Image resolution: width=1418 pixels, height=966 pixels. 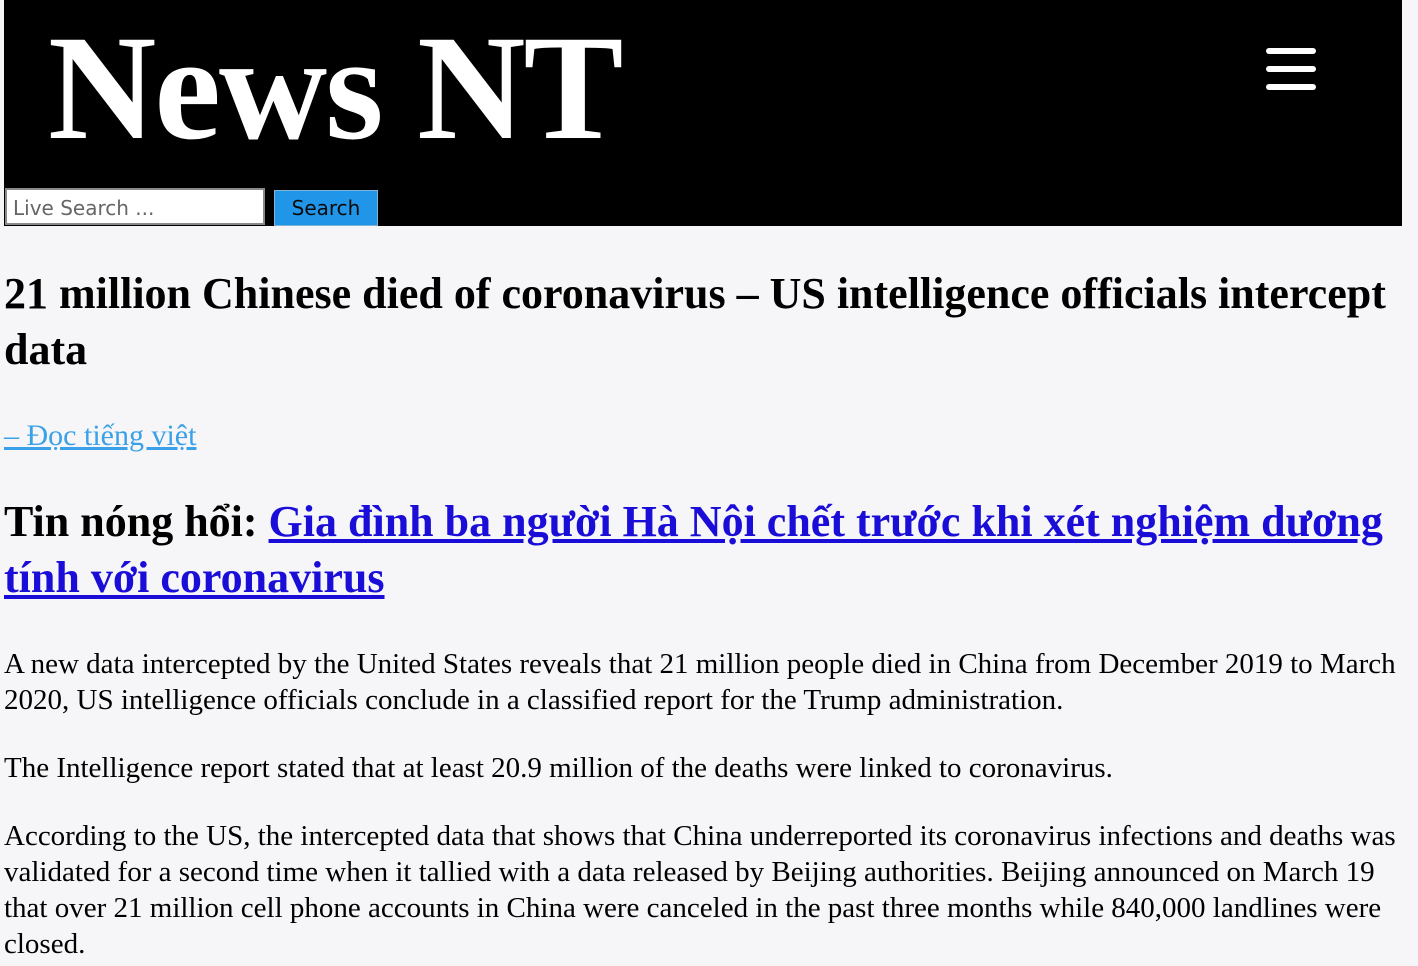 I want to click on menu-bar-middle, so click(x=1291, y=69).